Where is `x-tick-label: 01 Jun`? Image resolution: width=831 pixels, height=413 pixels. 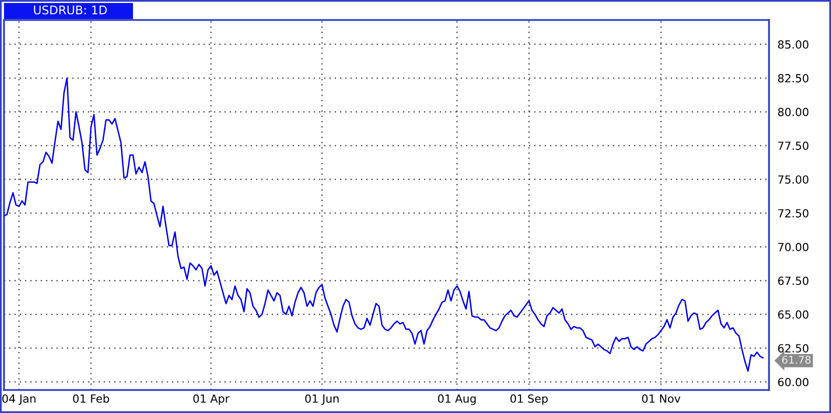 x-tick-label: 01 Jun is located at coordinates (322, 399).